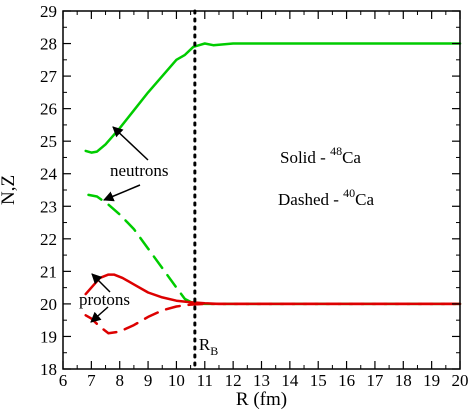  I want to click on x-axis-title: R (fm), so click(261, 399).